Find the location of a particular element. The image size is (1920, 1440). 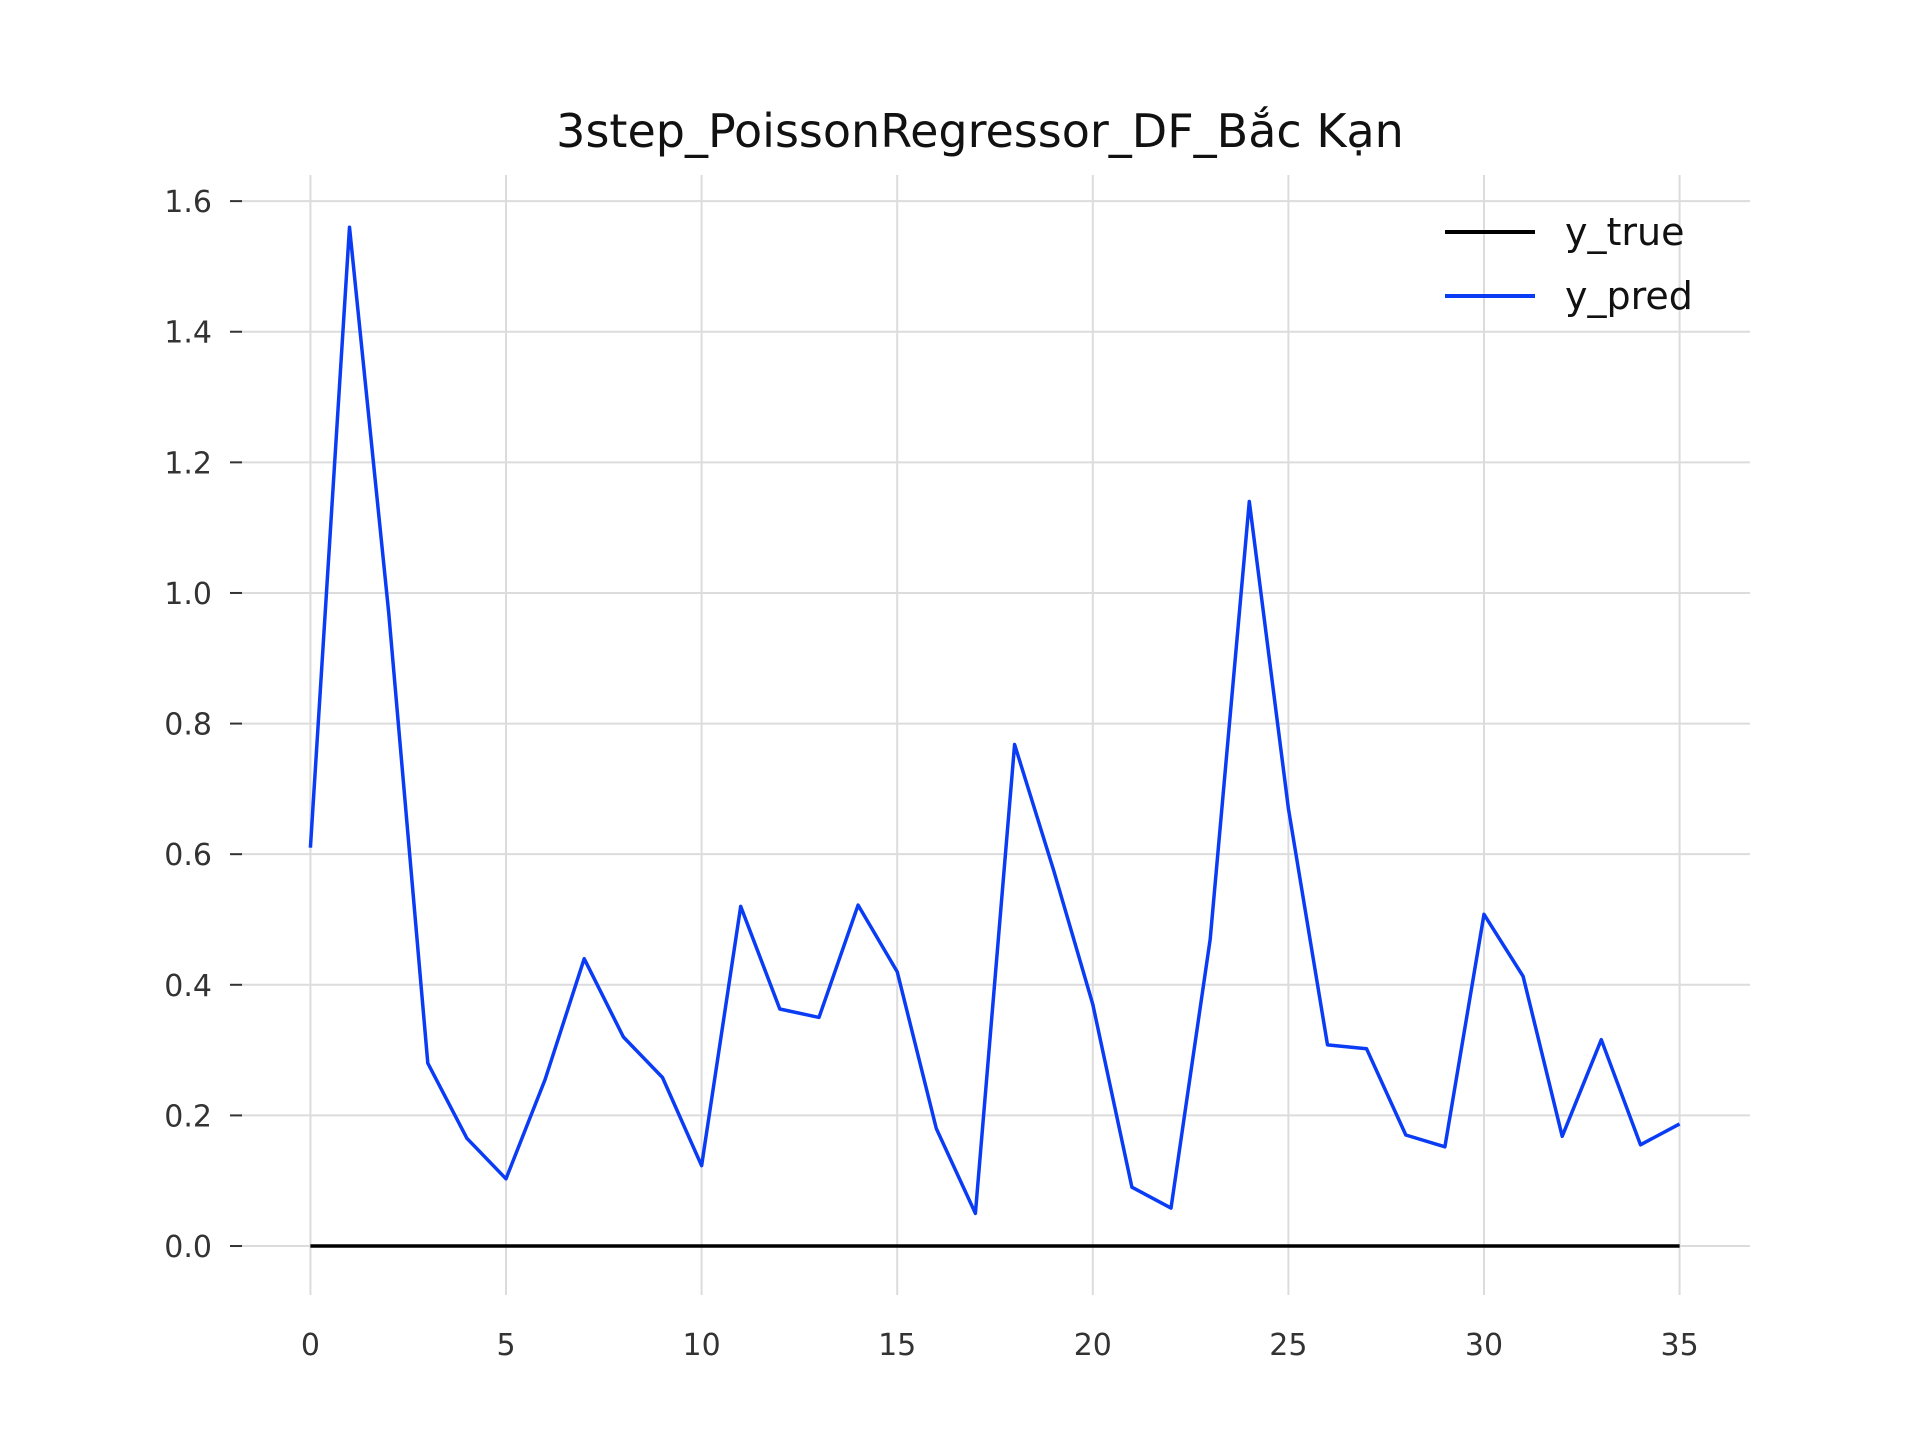

y-tick-label: 0.8 is located at coordinates (188, 725).